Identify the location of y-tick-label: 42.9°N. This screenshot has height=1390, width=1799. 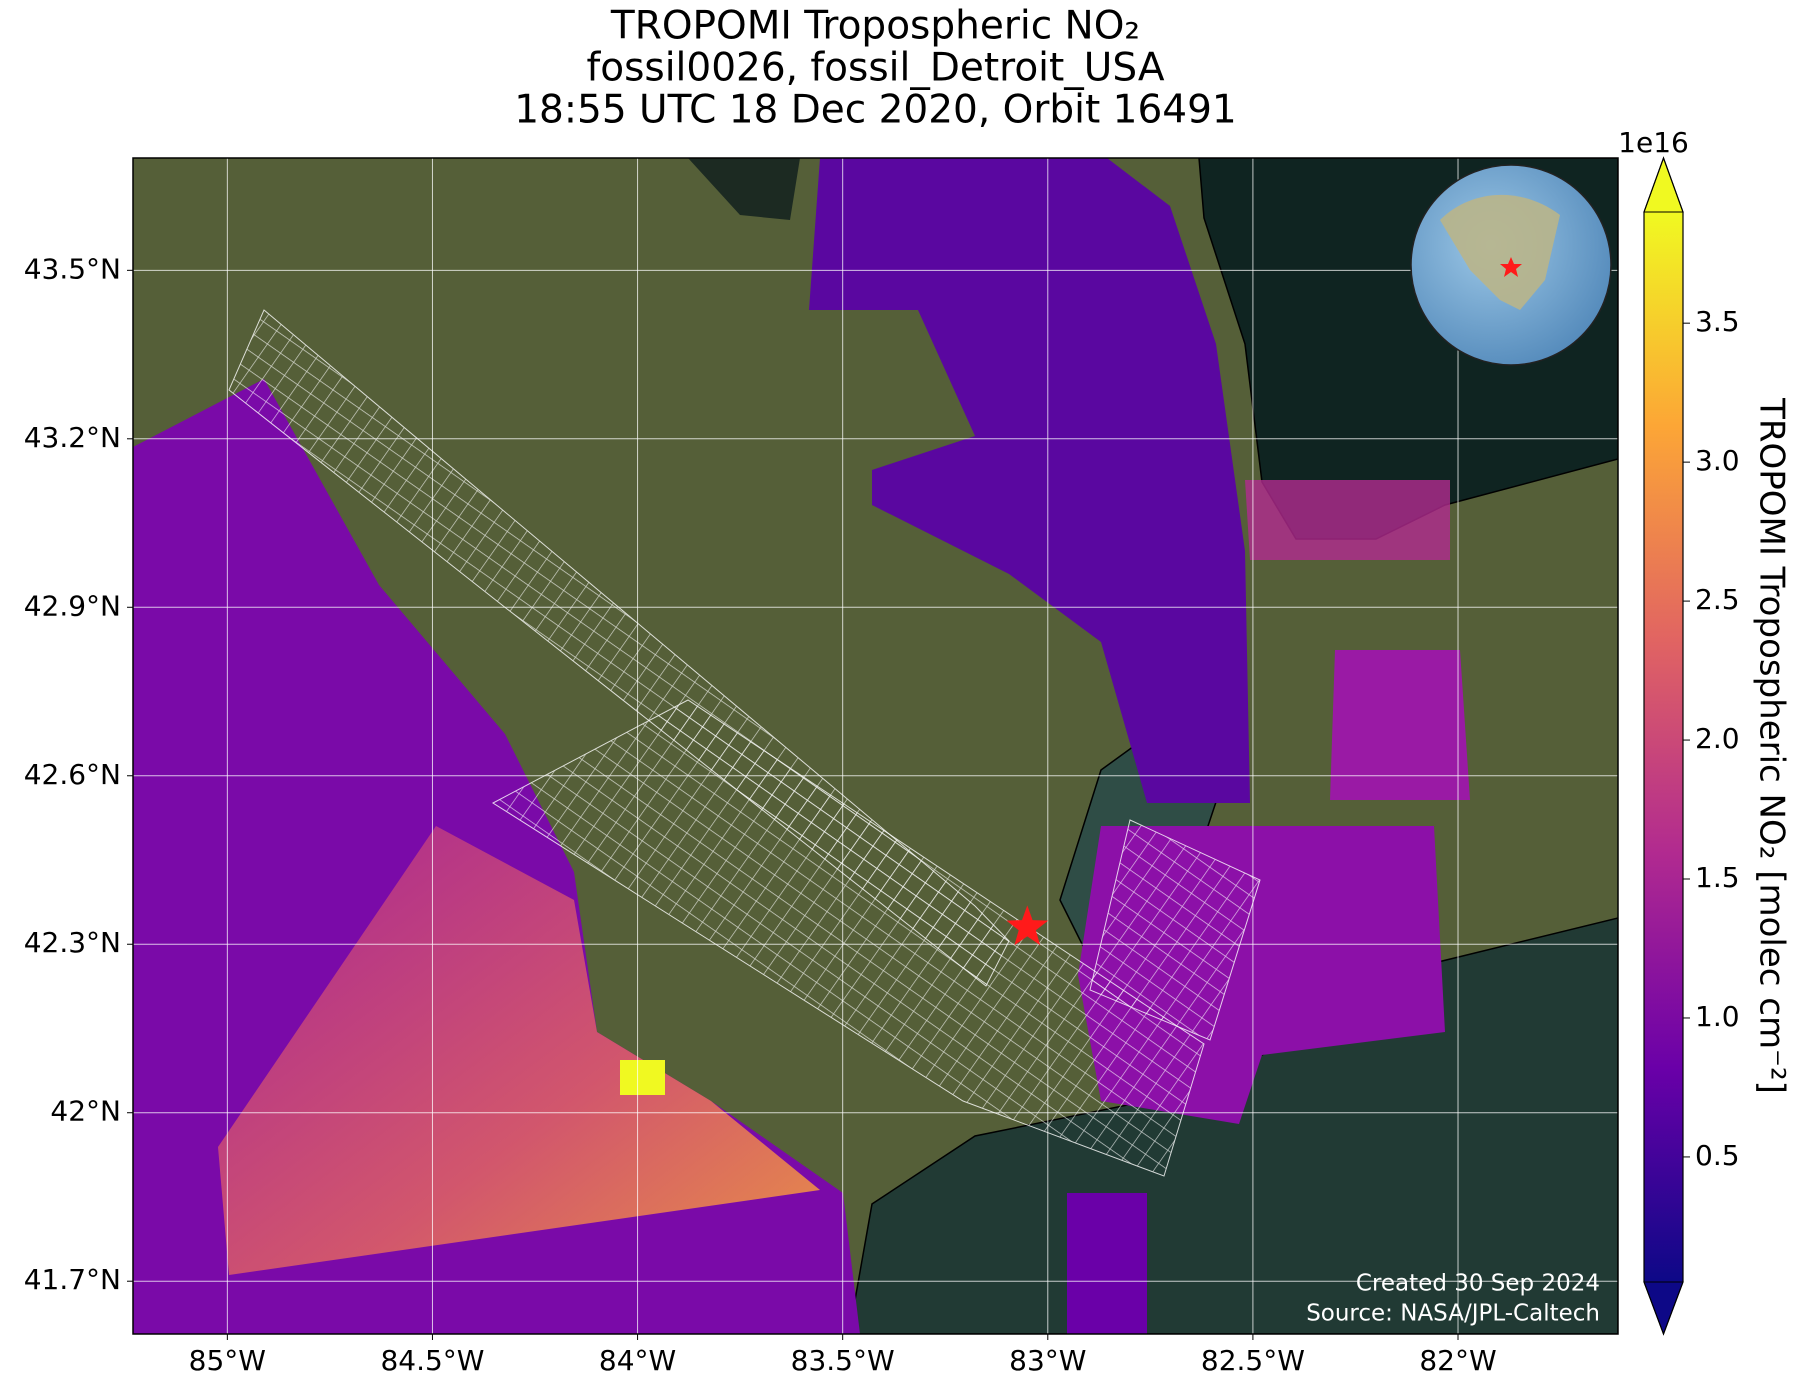
(72, 605).